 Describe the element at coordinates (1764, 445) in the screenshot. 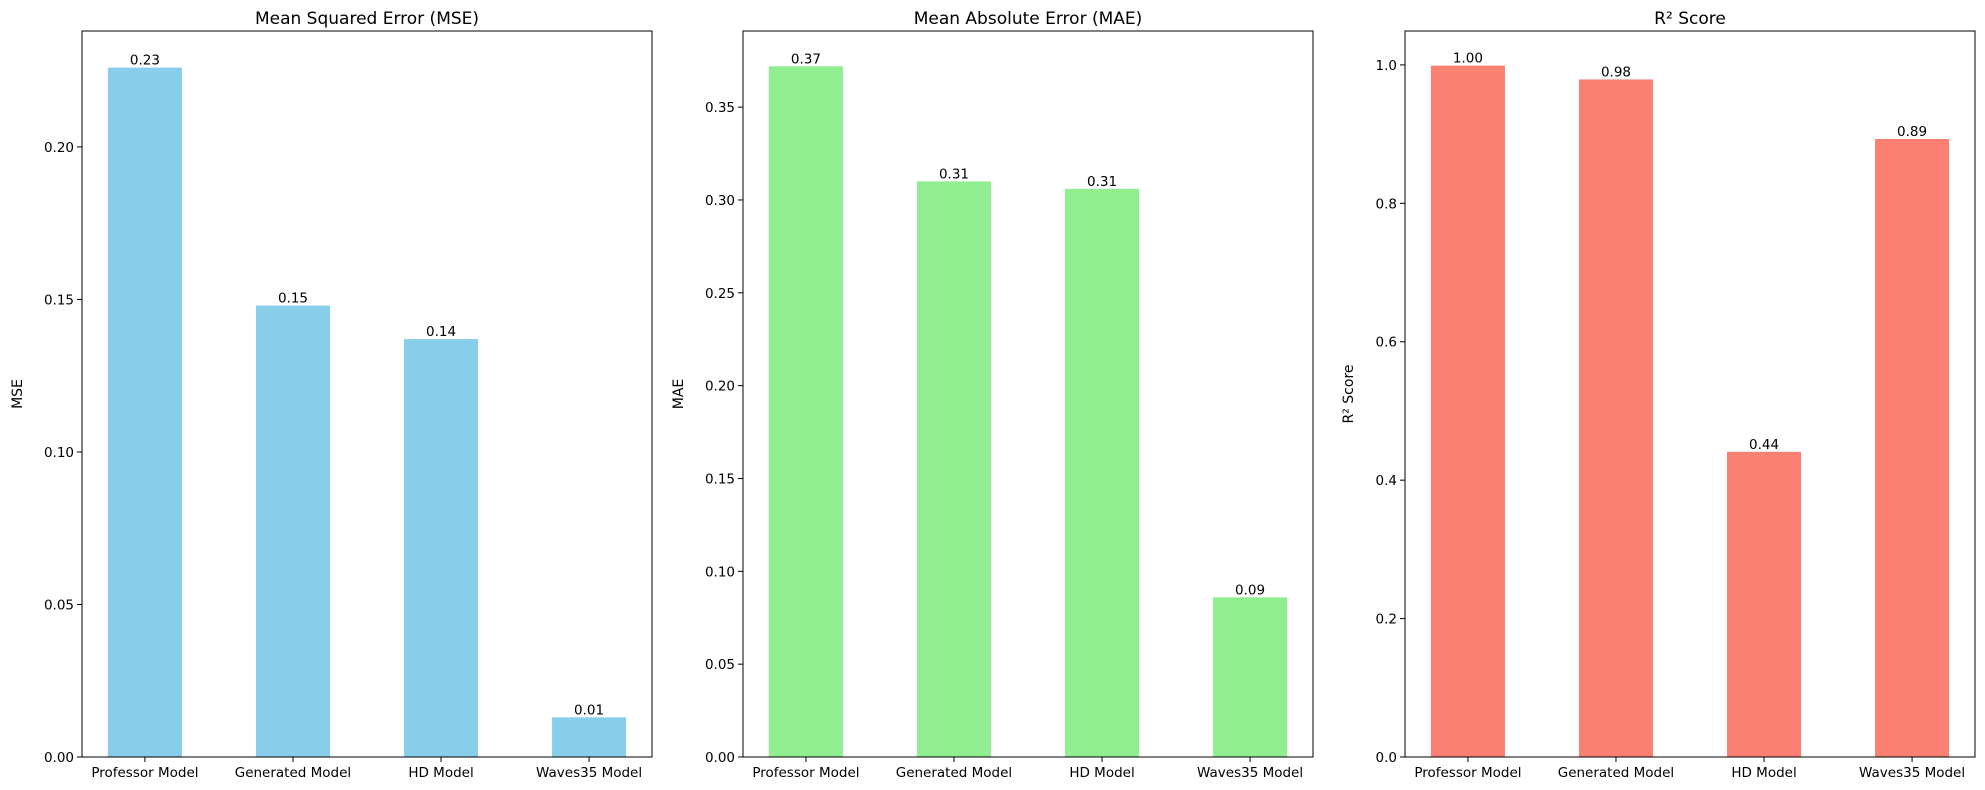

I see `data-label: 0.44` at that location.